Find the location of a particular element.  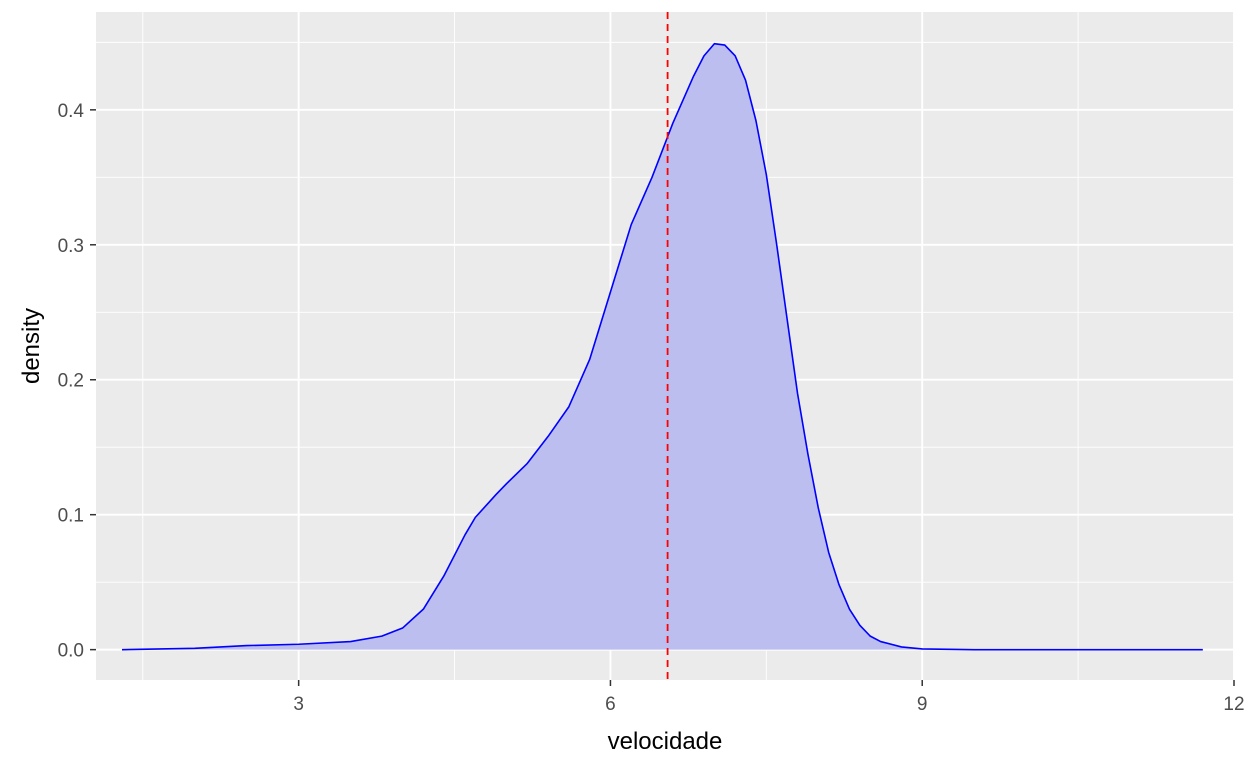

x-axis-title: velocidade is located at coordinates (665, 741).